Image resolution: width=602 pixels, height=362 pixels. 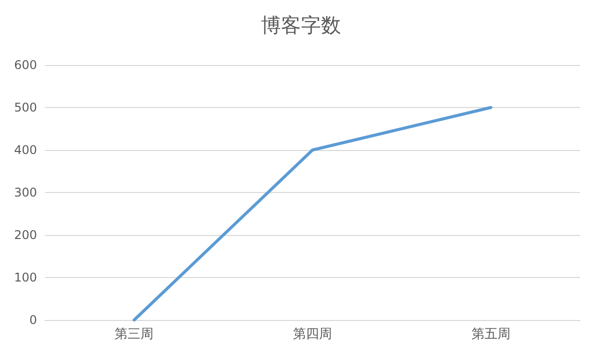 What do you see at coordinates (25, 235) in the screenshot?
I see `y-tick-label: 200` at bounding box center [25, 235].